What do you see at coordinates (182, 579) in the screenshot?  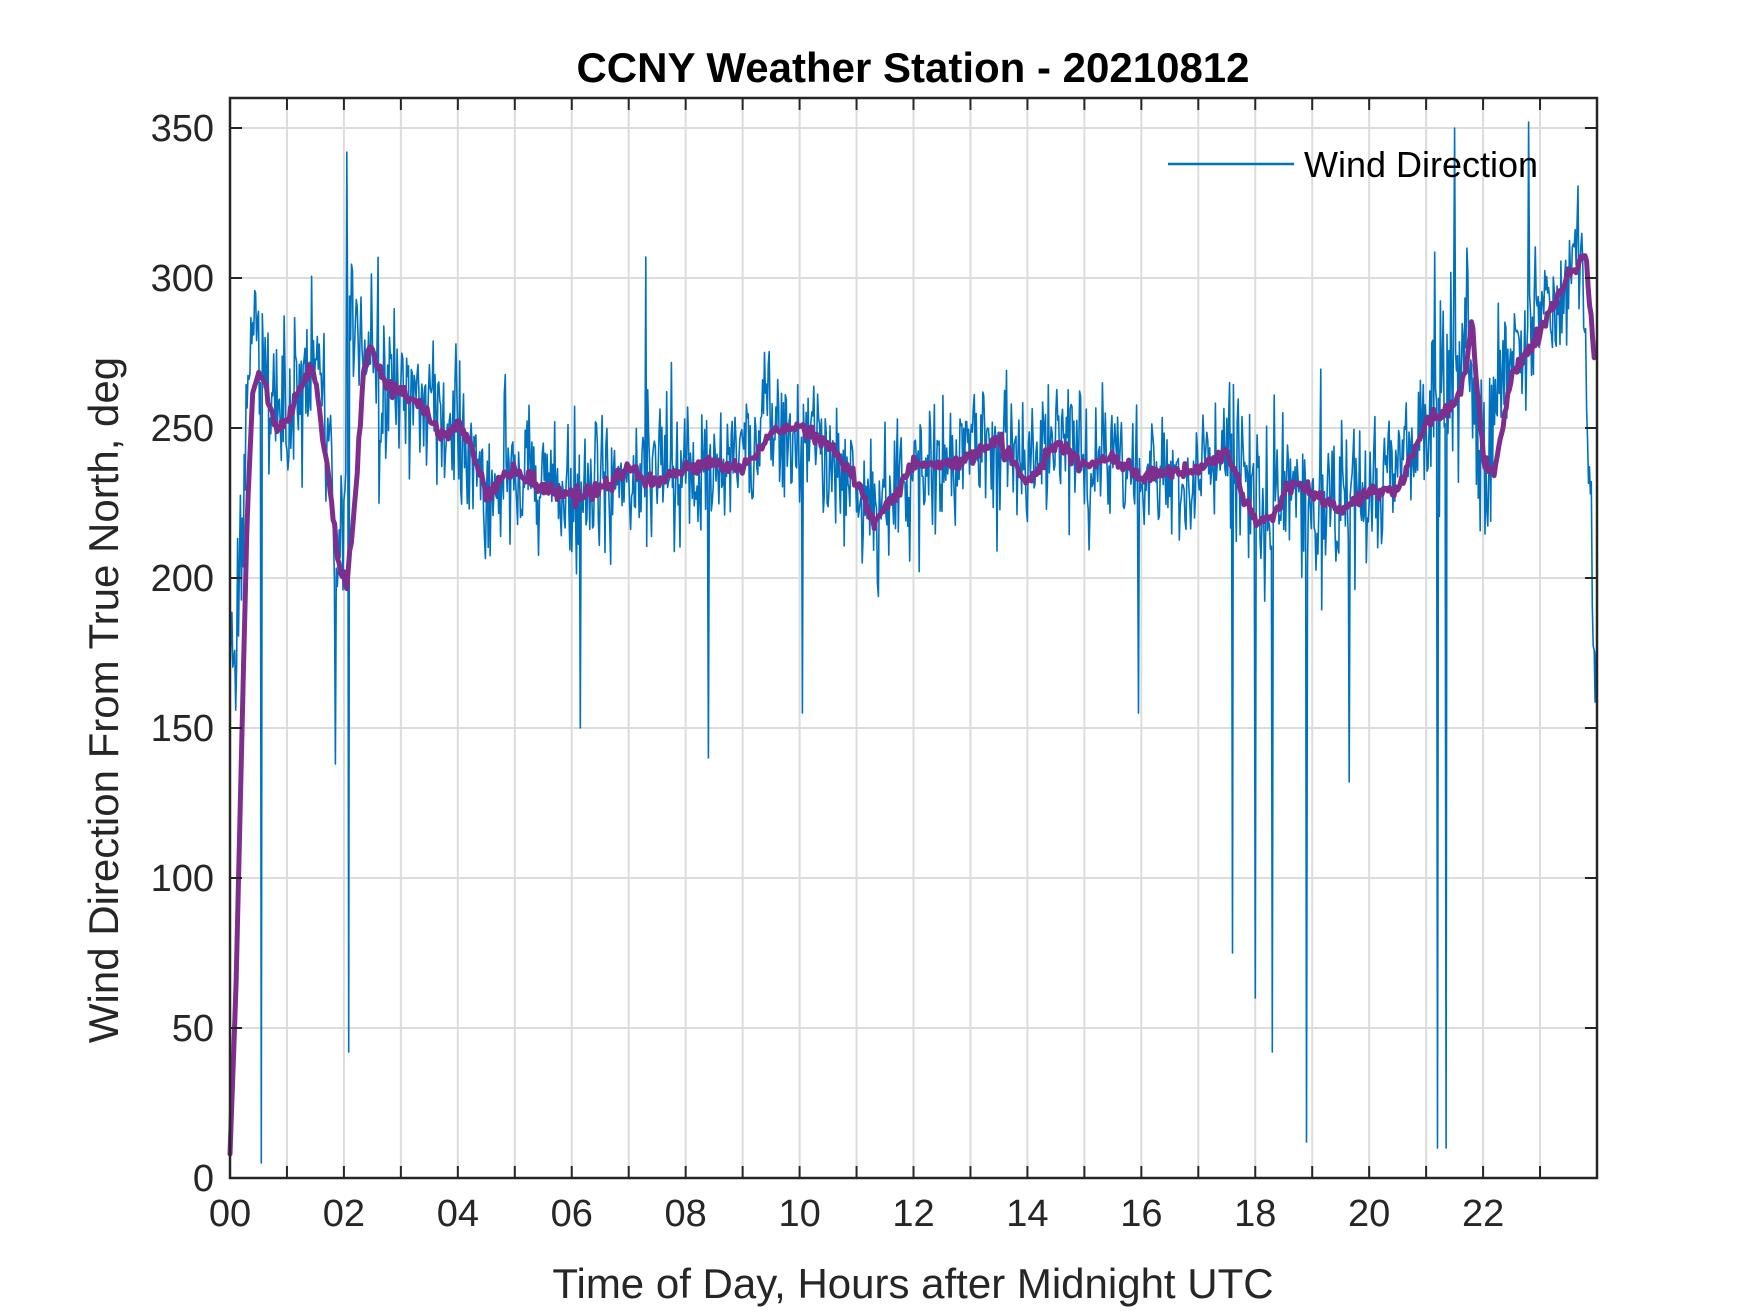 I see `y-tick-label: 200` at bounding box center [182, 579].